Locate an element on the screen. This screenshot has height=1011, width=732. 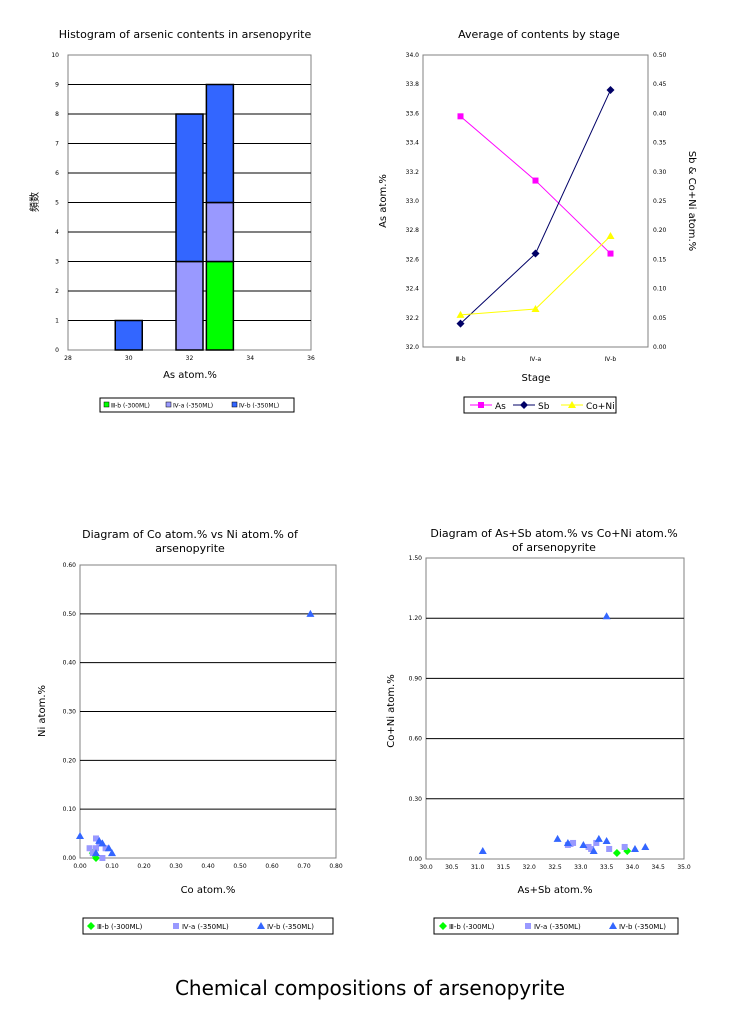
average-x-axis-label: Stage is located at coordinates (536, 378).